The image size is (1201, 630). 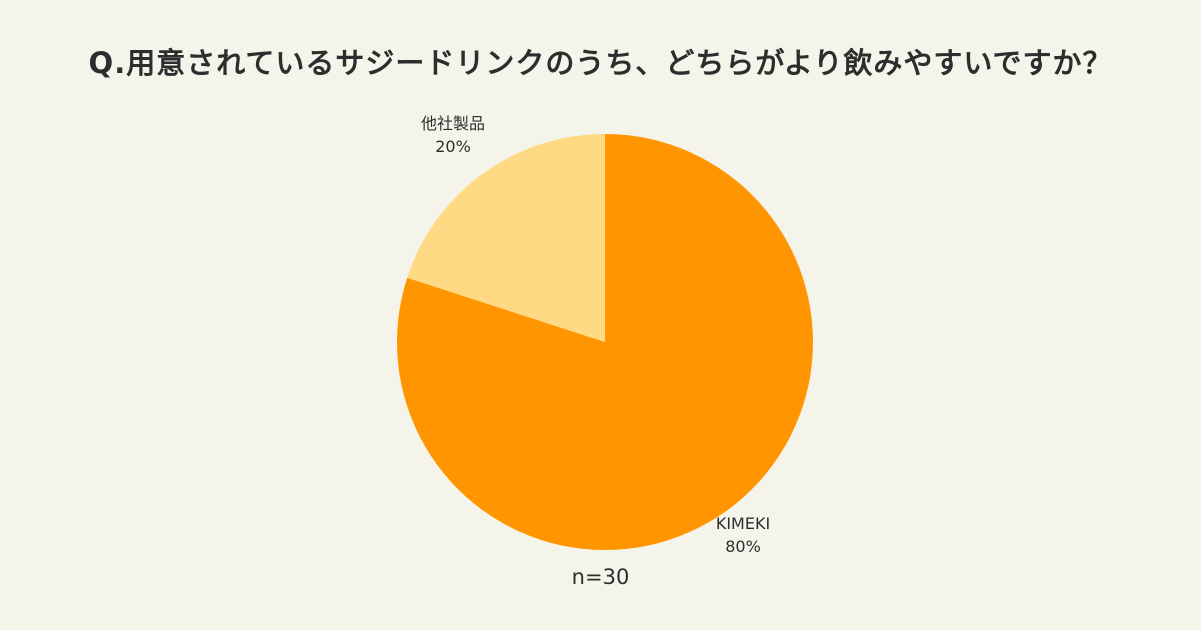 What do you see at coordinates (506, 238) in the screenshot?
I see `pie-slice-competitor-product` at bounding box center [506, 238].